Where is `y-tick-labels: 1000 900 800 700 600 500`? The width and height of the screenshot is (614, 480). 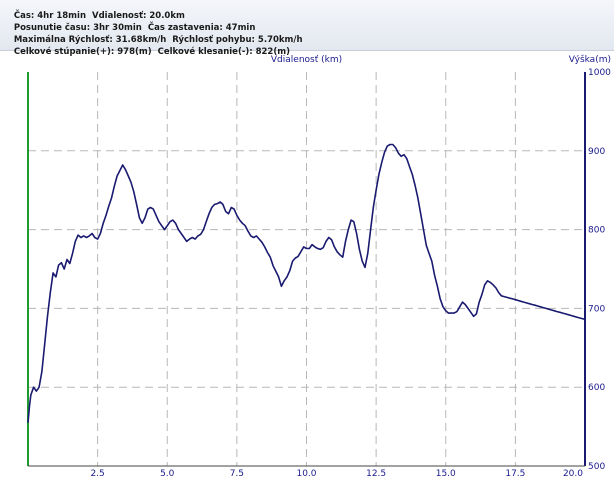 y-tick-labels: 1000 900 800 700 600 500 is located at coordinates (599, 270).